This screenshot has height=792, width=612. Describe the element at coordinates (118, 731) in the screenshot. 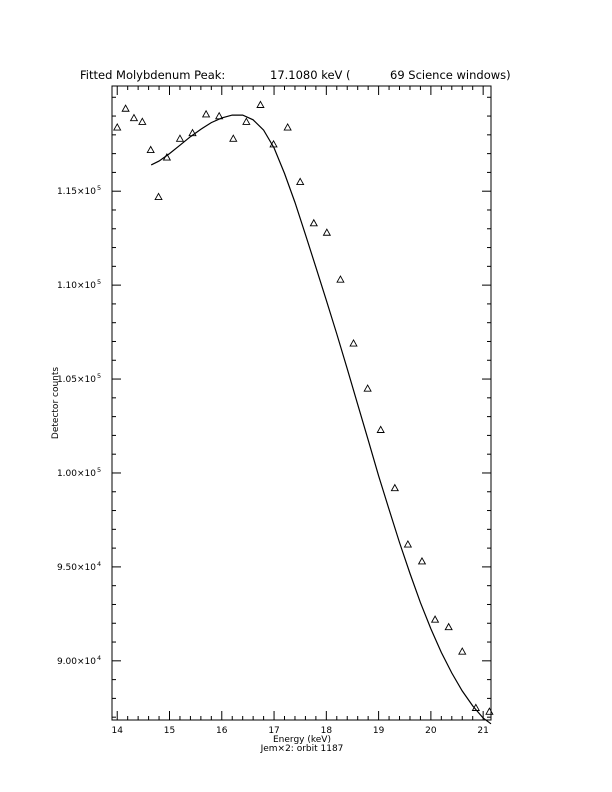

I see `x-tick-label: 14` at that location.